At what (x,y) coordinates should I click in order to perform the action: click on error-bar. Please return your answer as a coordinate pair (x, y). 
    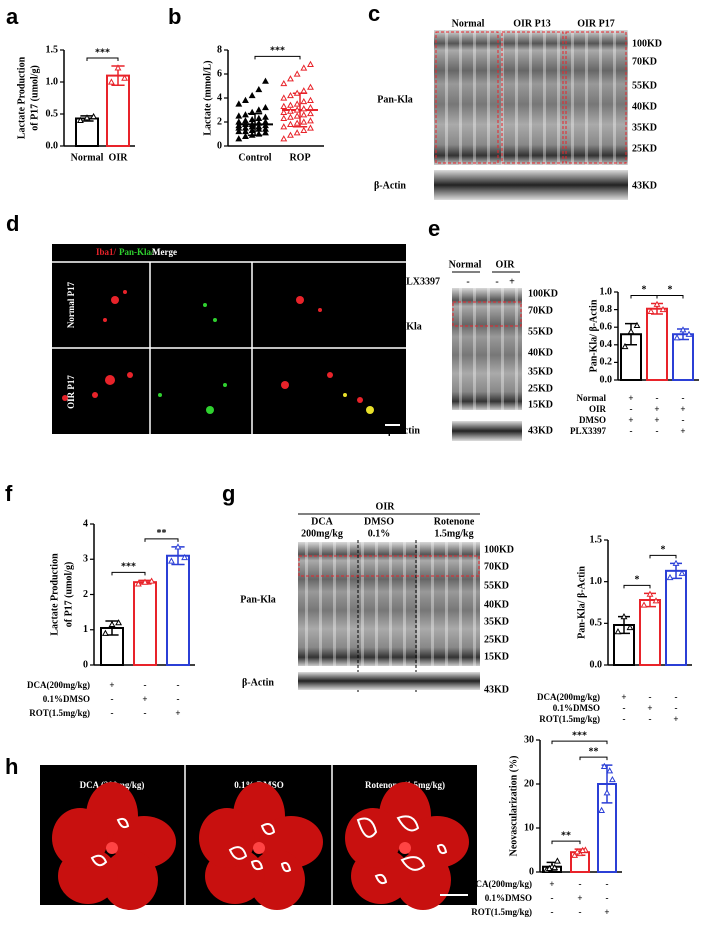
    Looking at the image, I should click on (631, 334).